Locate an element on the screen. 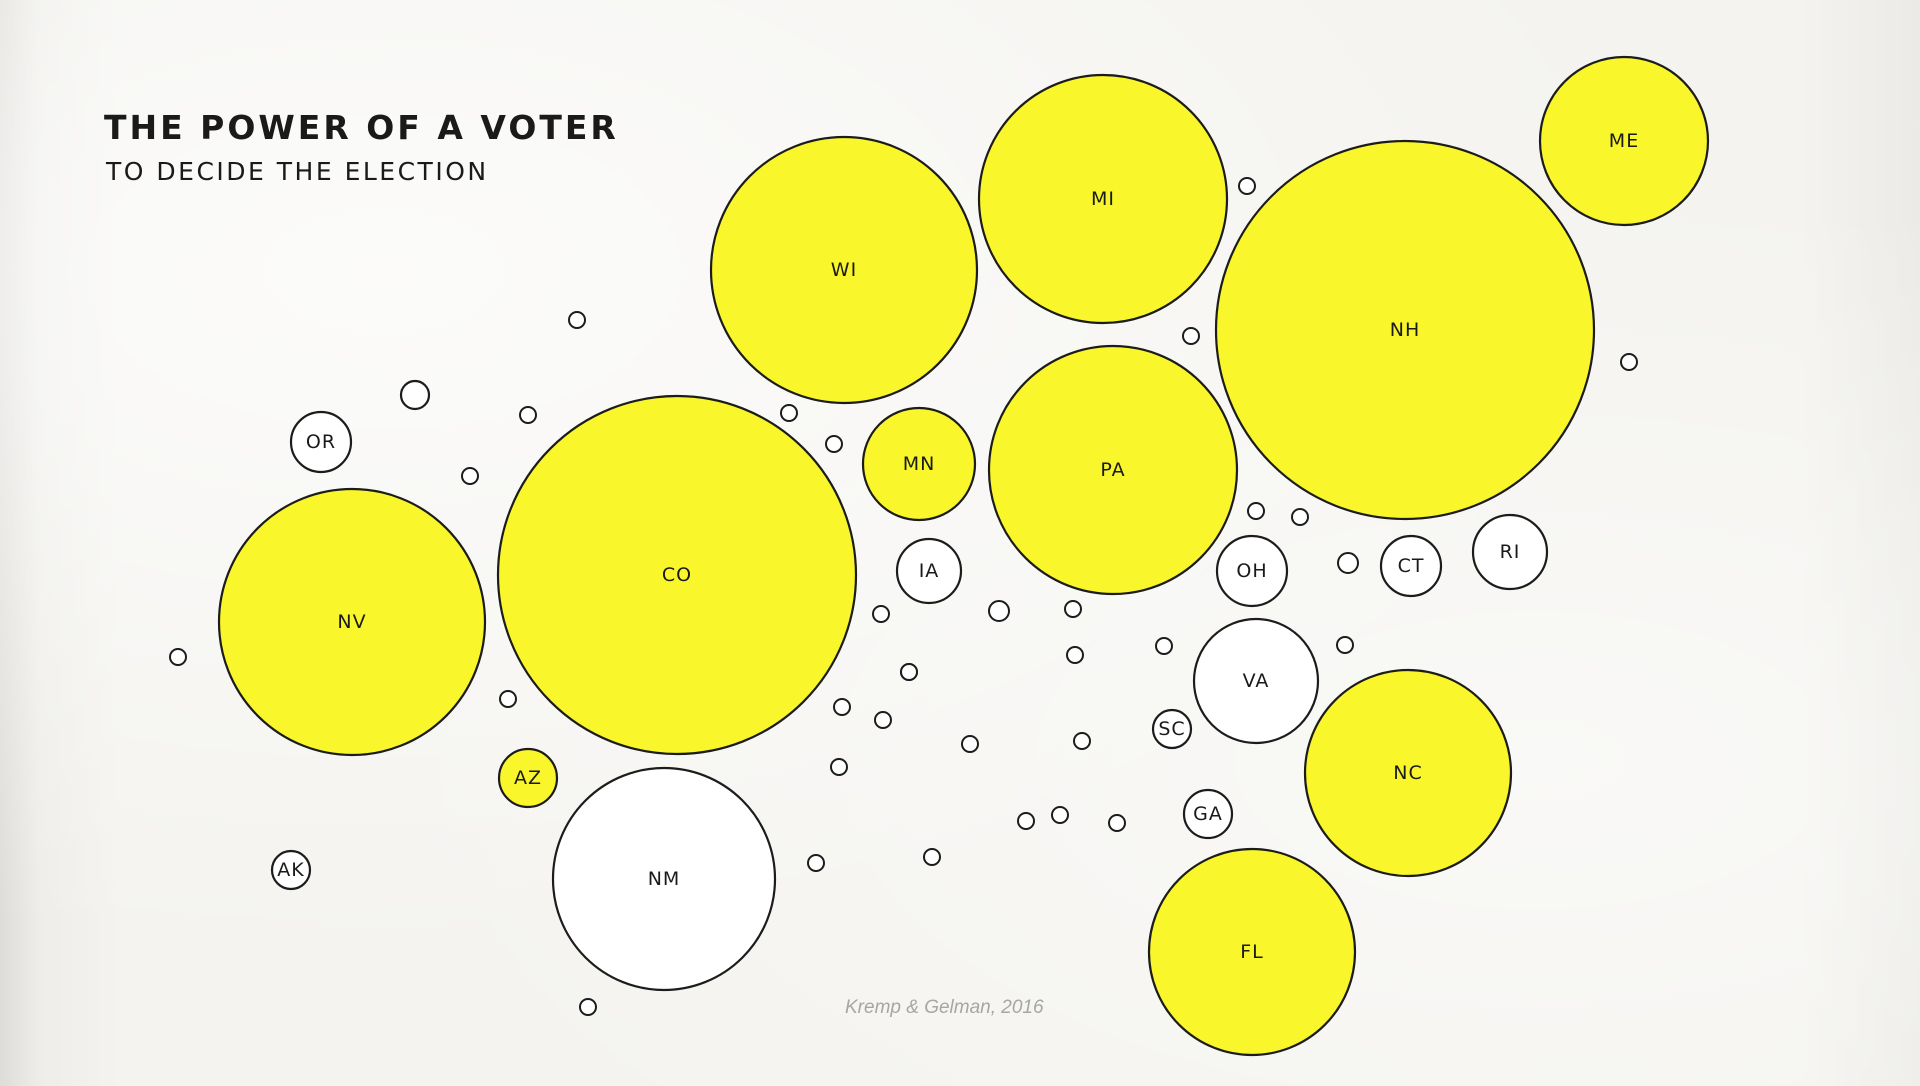 The width and height of the screenshot is (1920, 1086). bubble-label-va: VA is located at coordinates (1256, 681).